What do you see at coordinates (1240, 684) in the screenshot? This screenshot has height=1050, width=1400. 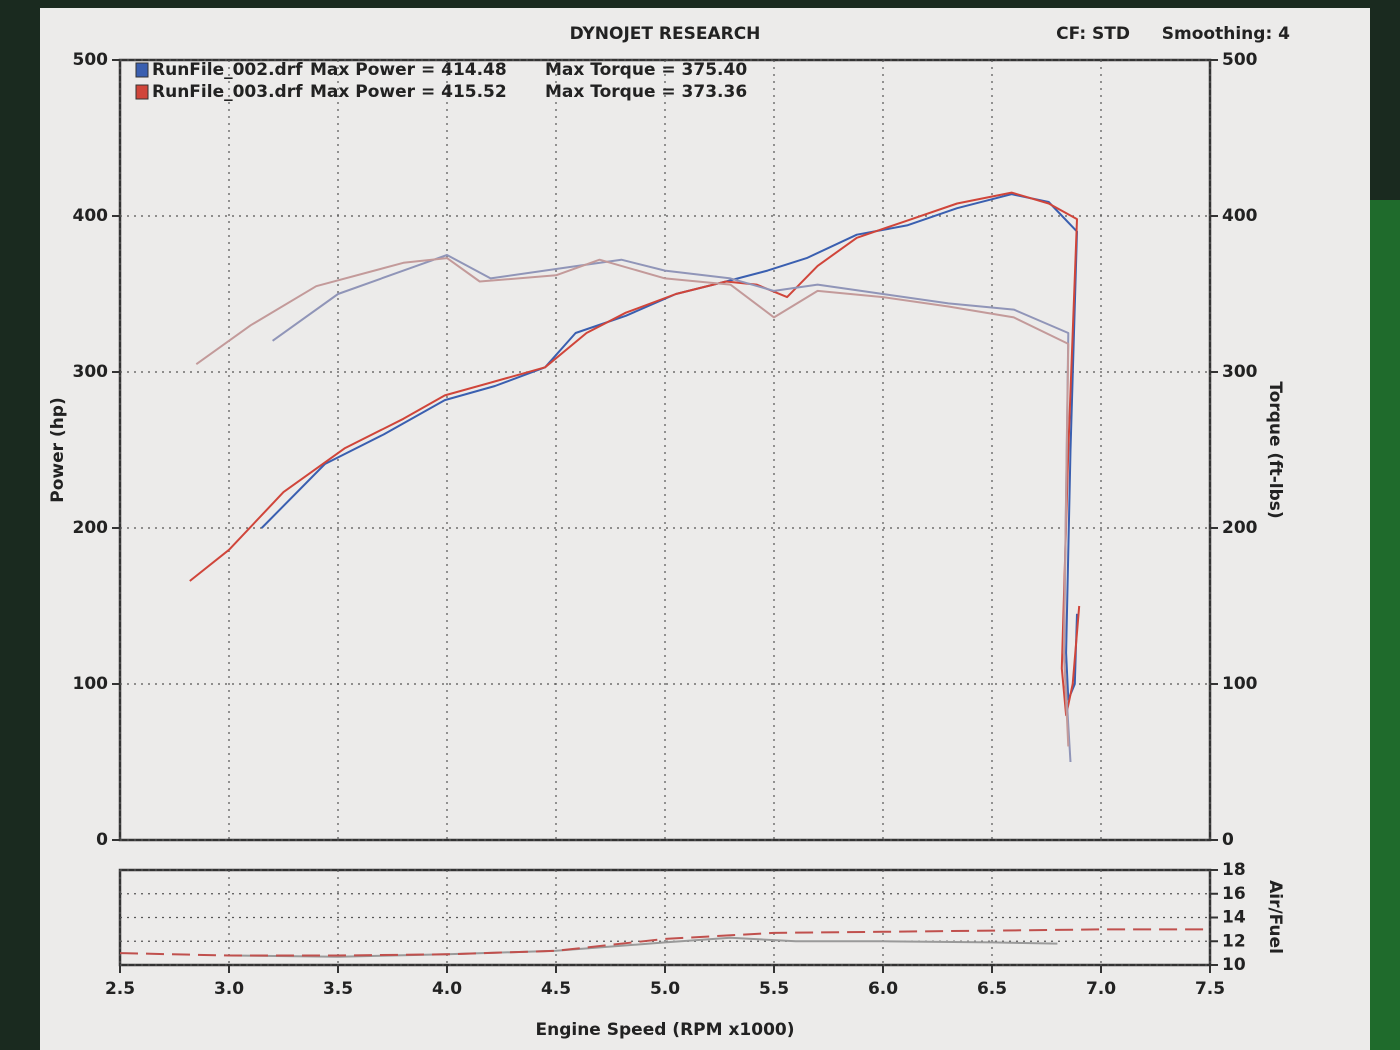 I see `y2-tick-label: 100` at bounding box center [1240, 684].